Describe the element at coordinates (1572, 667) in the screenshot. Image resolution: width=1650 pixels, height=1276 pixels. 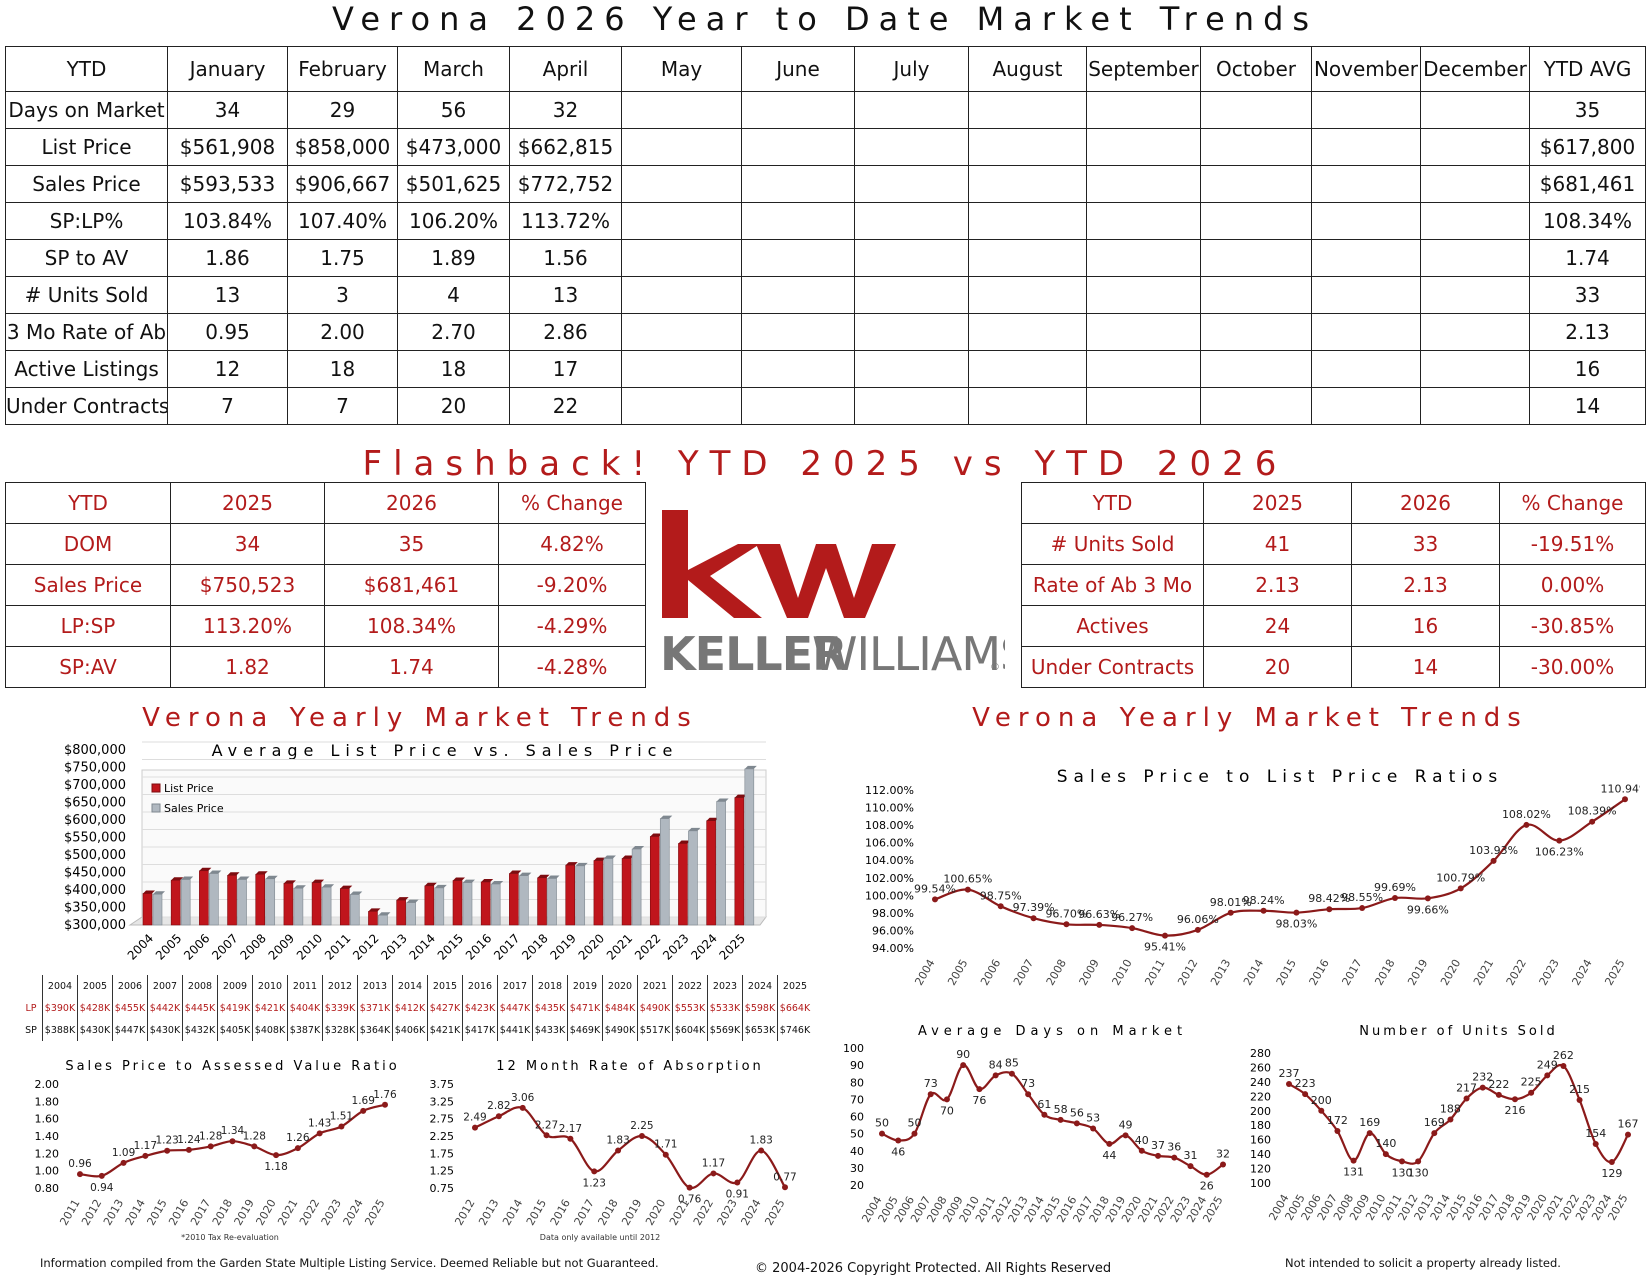
I see `right-compare-cell: -30.00%` at that location.